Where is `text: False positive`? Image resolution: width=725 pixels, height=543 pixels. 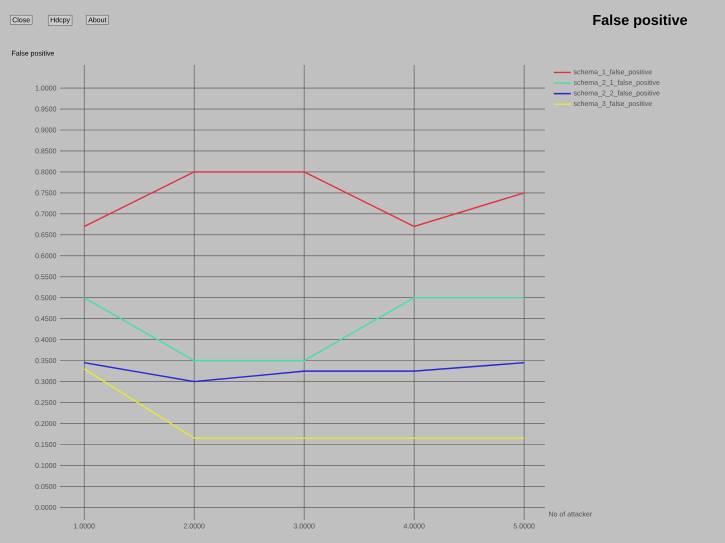
text: False positive is located at coordinates (640, 21).